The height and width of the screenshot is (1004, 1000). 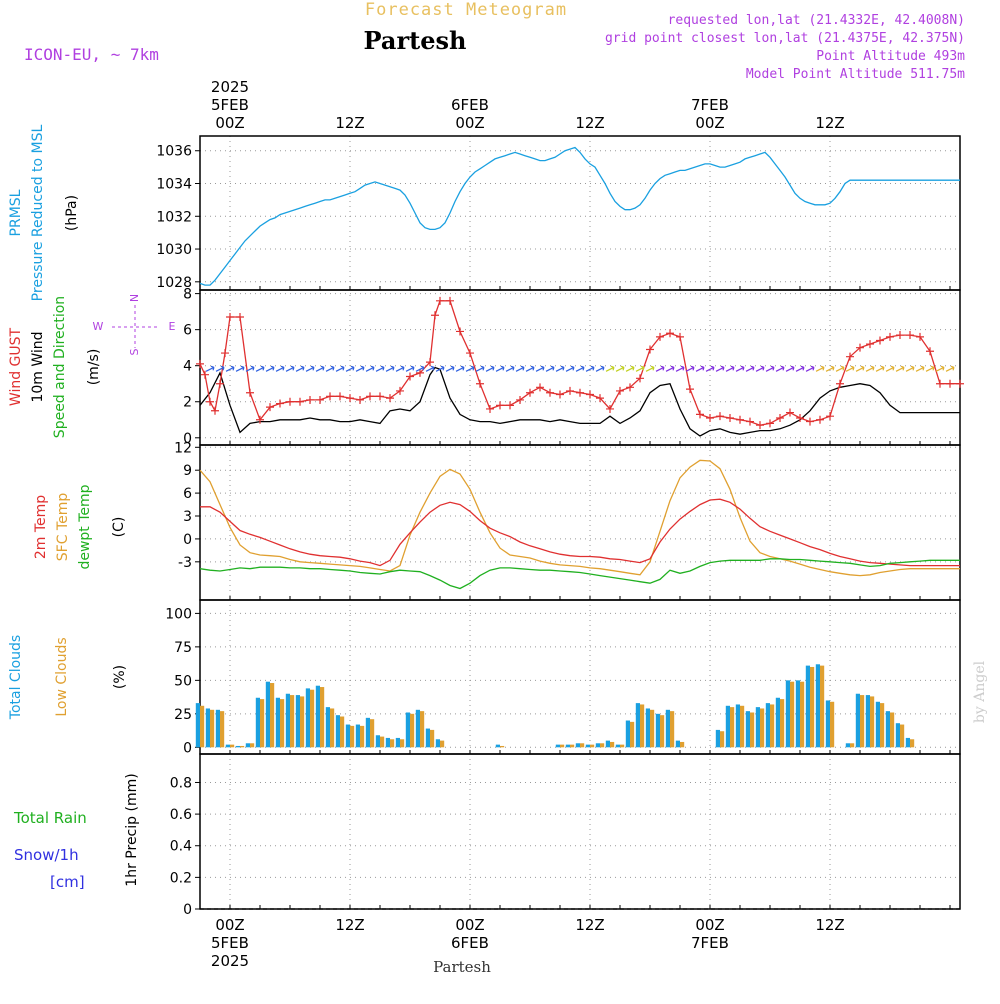 I want to click on compass-s: S, so click(x=134, y=351).